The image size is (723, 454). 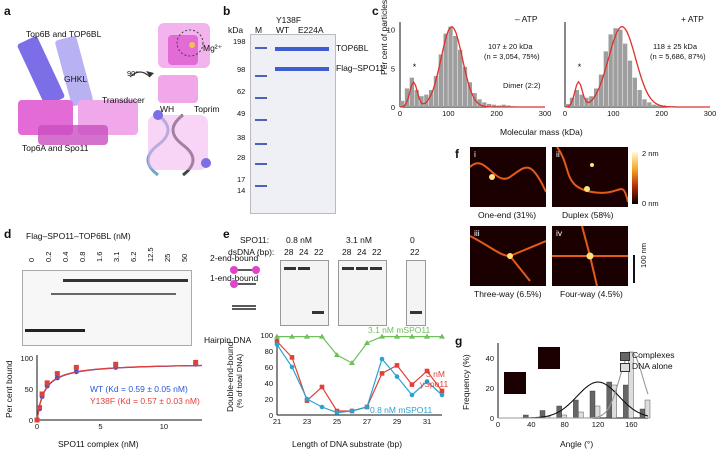 What do you see at coordinates (236, 30) in the screenshot?
I see `kda-label: kDa` at bounding box center [236, 30].